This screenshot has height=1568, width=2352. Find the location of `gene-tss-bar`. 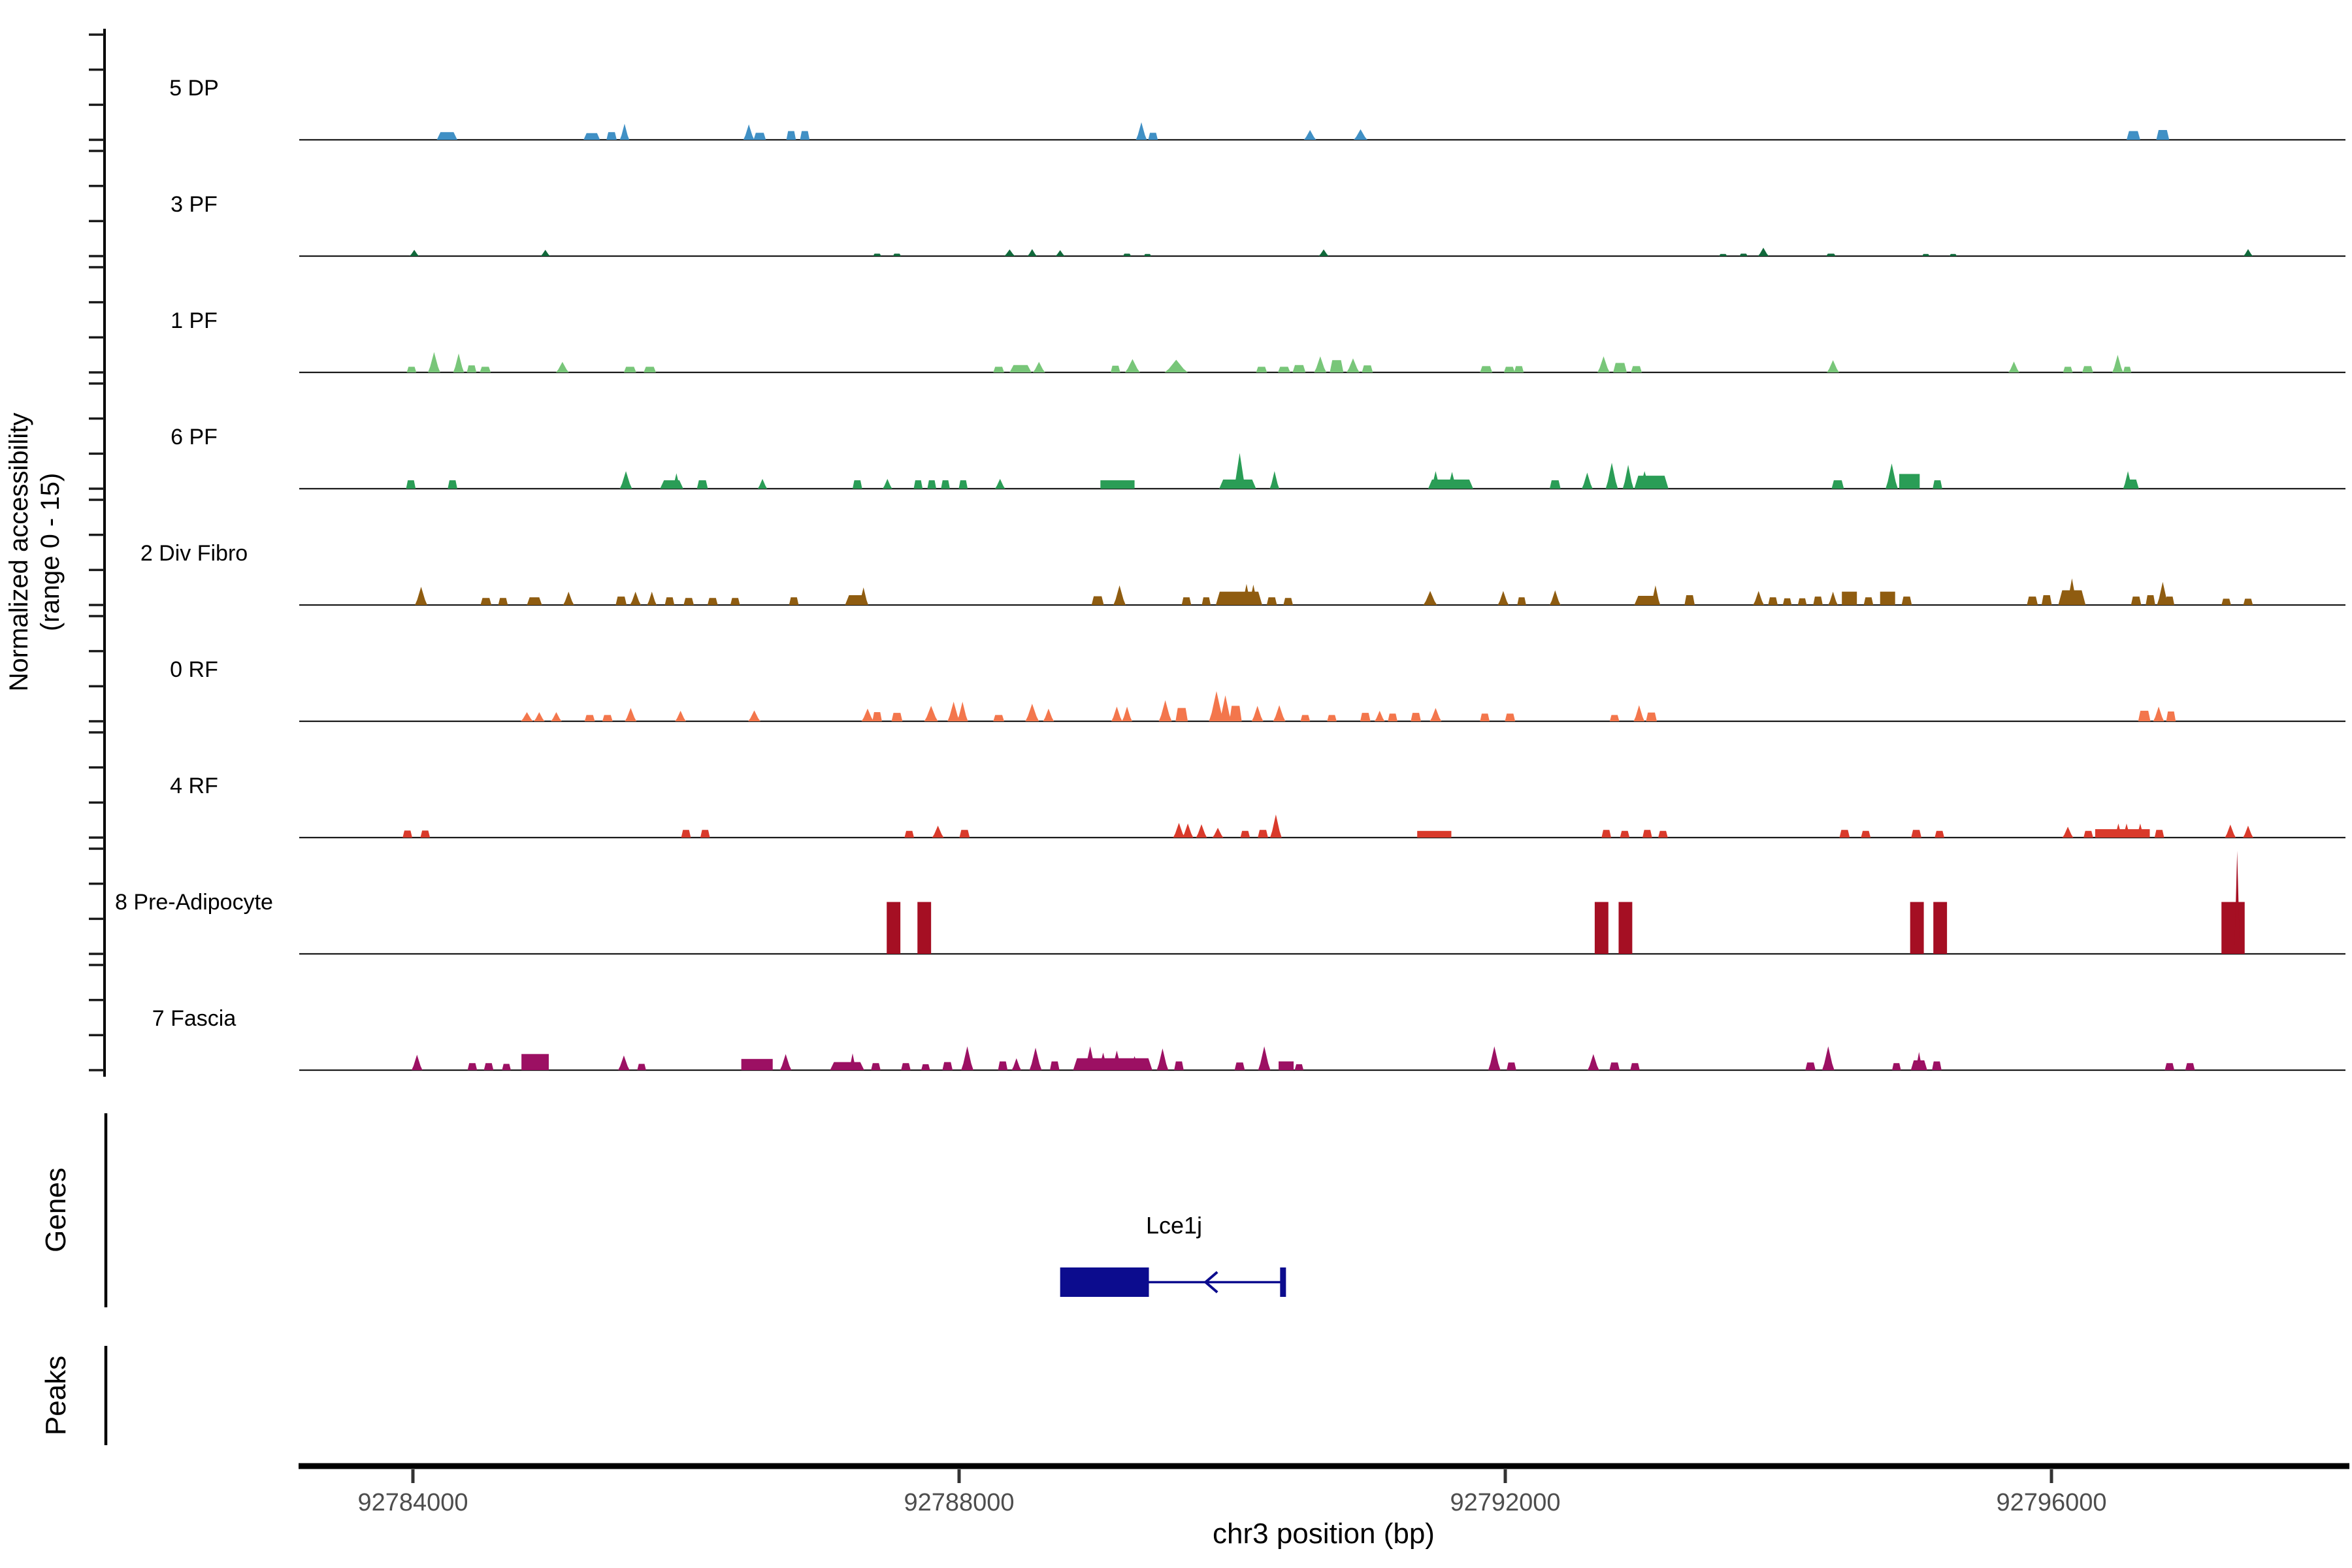

gene-tss-bar is located at coordinates (1283, 1282).